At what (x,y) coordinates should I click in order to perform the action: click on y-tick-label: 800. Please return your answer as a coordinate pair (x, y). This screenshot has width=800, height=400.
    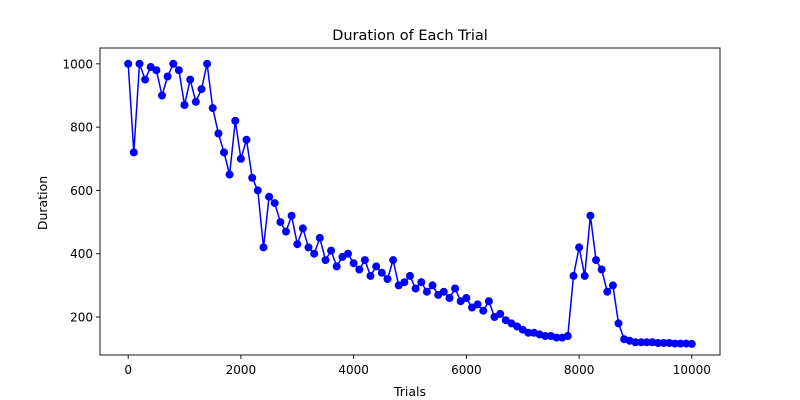
    Looking at the image, I should click on (81, 128).